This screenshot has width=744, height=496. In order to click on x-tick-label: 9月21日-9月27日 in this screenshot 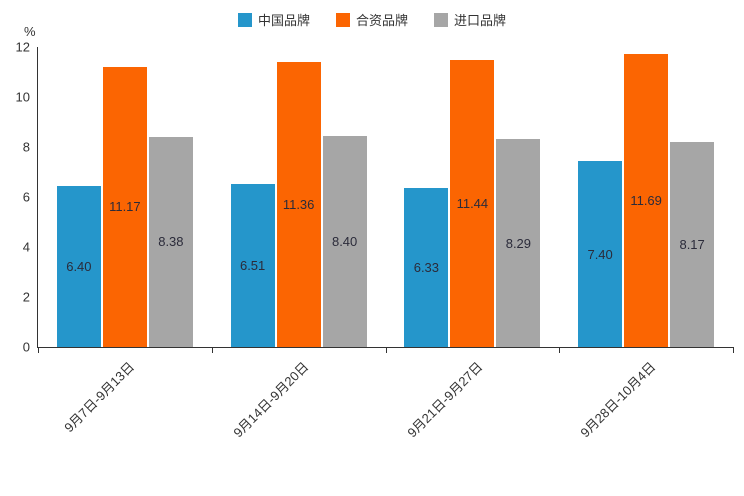, I will do `click(444, 400)`.